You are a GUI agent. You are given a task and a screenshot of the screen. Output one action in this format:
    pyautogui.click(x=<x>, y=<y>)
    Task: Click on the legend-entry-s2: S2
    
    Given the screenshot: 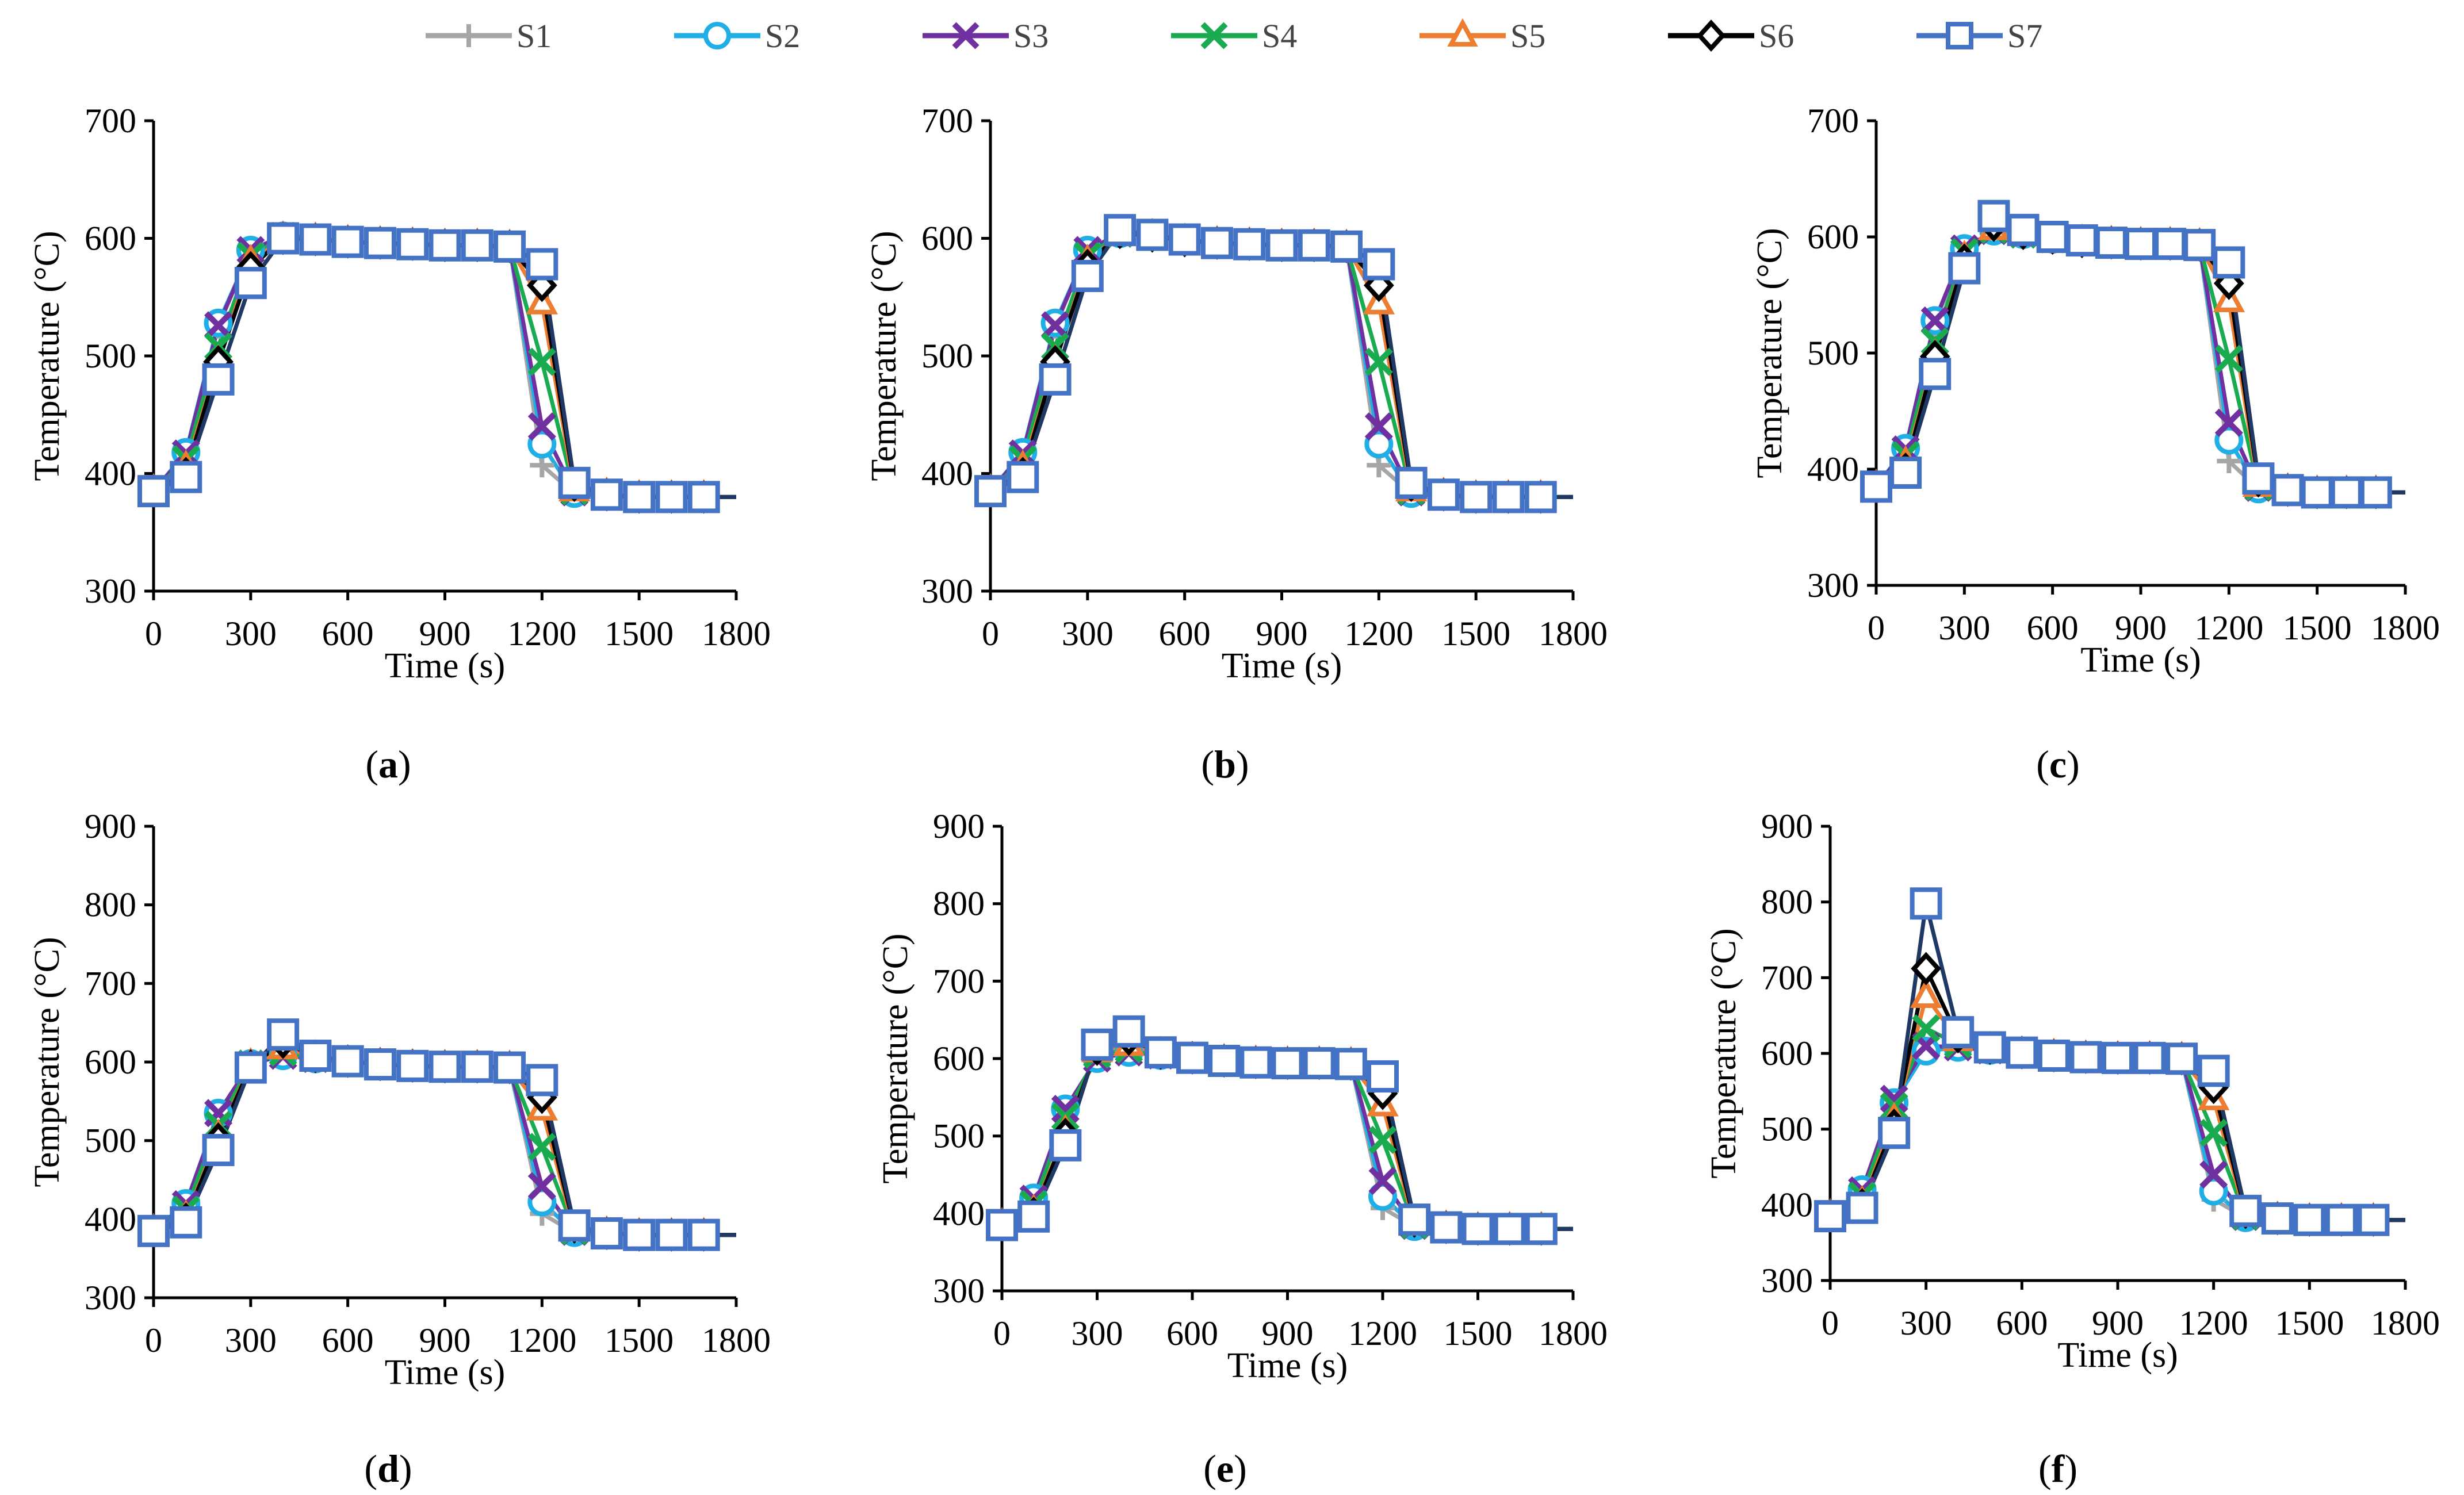 What is the action you would take?
    pyautogui.click(x=737, y=36)
    